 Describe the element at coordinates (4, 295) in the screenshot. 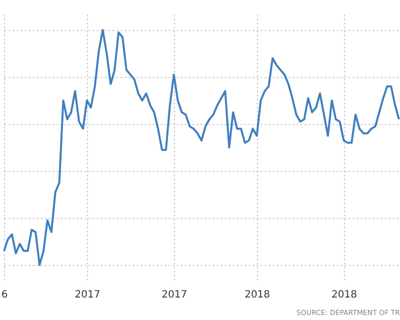

I see `x-tick-label: 6` at that location.